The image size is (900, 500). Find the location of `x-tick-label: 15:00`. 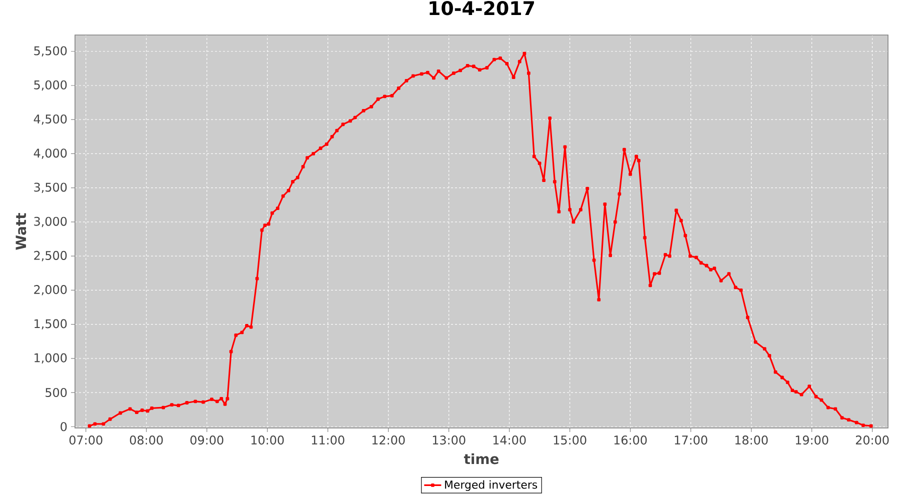

x-tick-label: 15:00 is located at coordinates (570, 440).